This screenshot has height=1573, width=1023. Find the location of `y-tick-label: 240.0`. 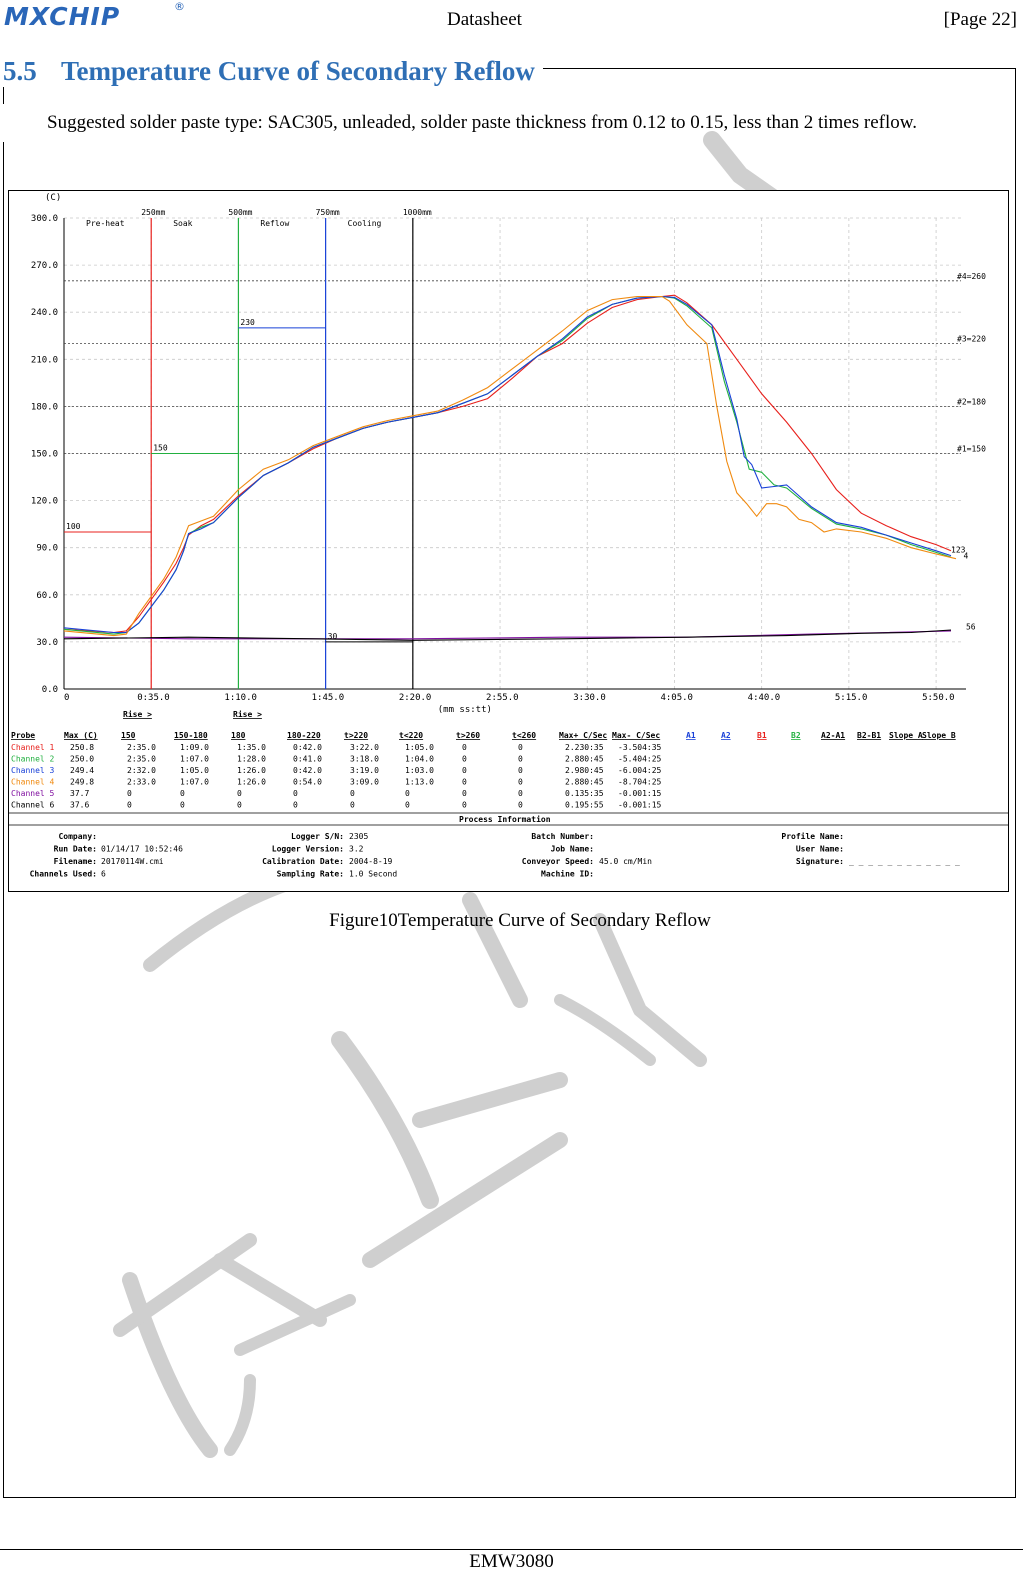

y-tick-label: 240.0 is located at coordinates (44, 313).